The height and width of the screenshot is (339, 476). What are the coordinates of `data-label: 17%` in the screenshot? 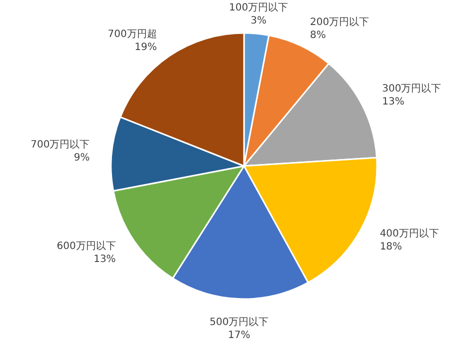 It's located at (239, 334).